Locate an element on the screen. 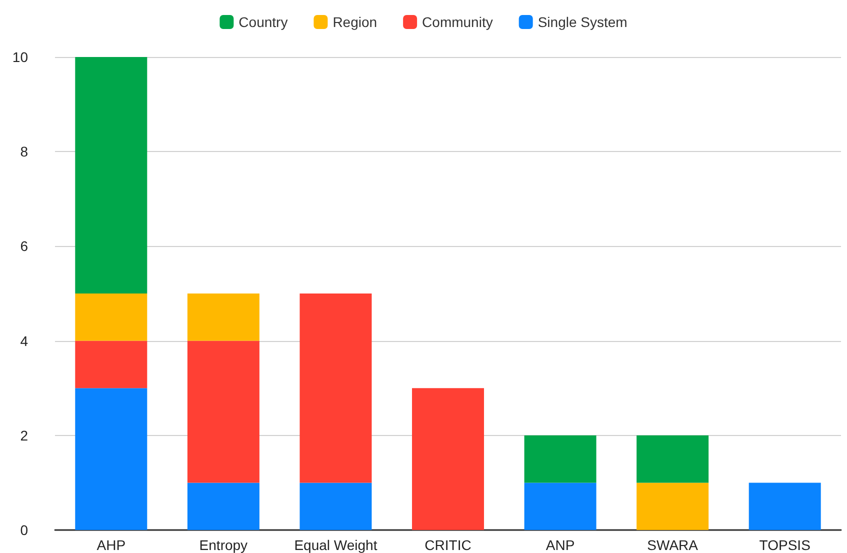  y-tick-label: 2 is located at coordinates (24, 435).